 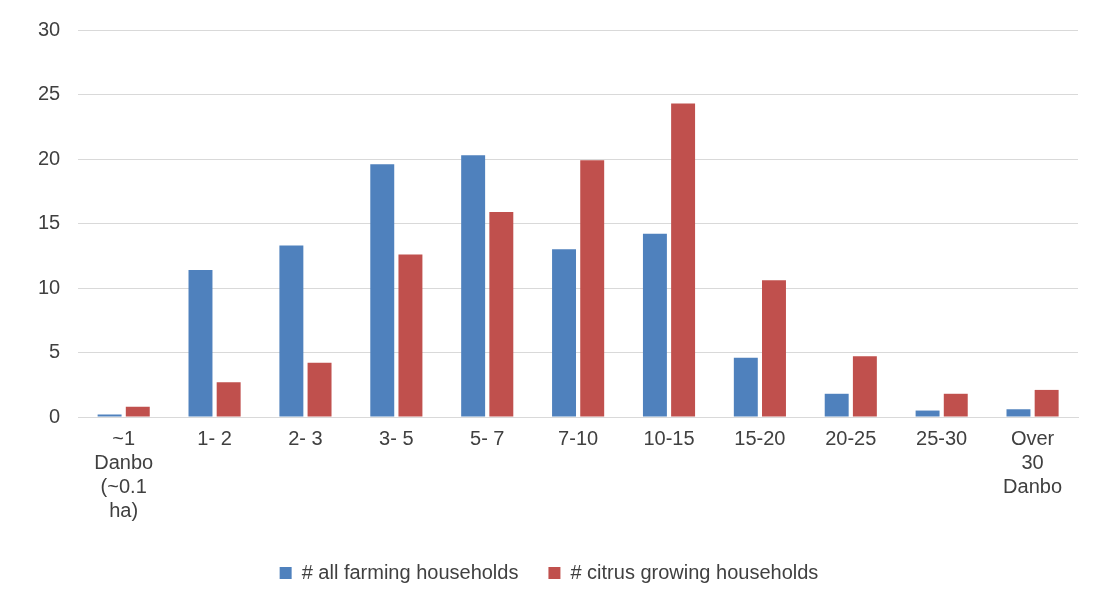 I want to click on x-tick-label: ~1 Danbo (~0.1 ha), so click(x=124, y=473).